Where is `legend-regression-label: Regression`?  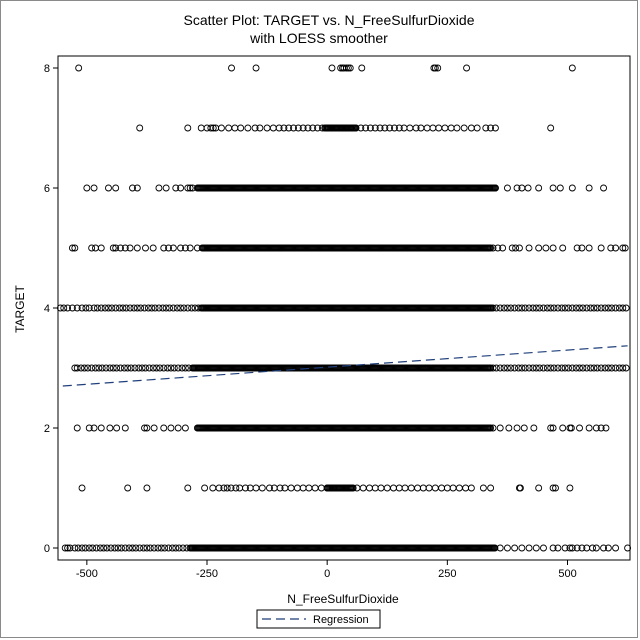
legend-regression-label: Regression is located at coordinates (341, 620).